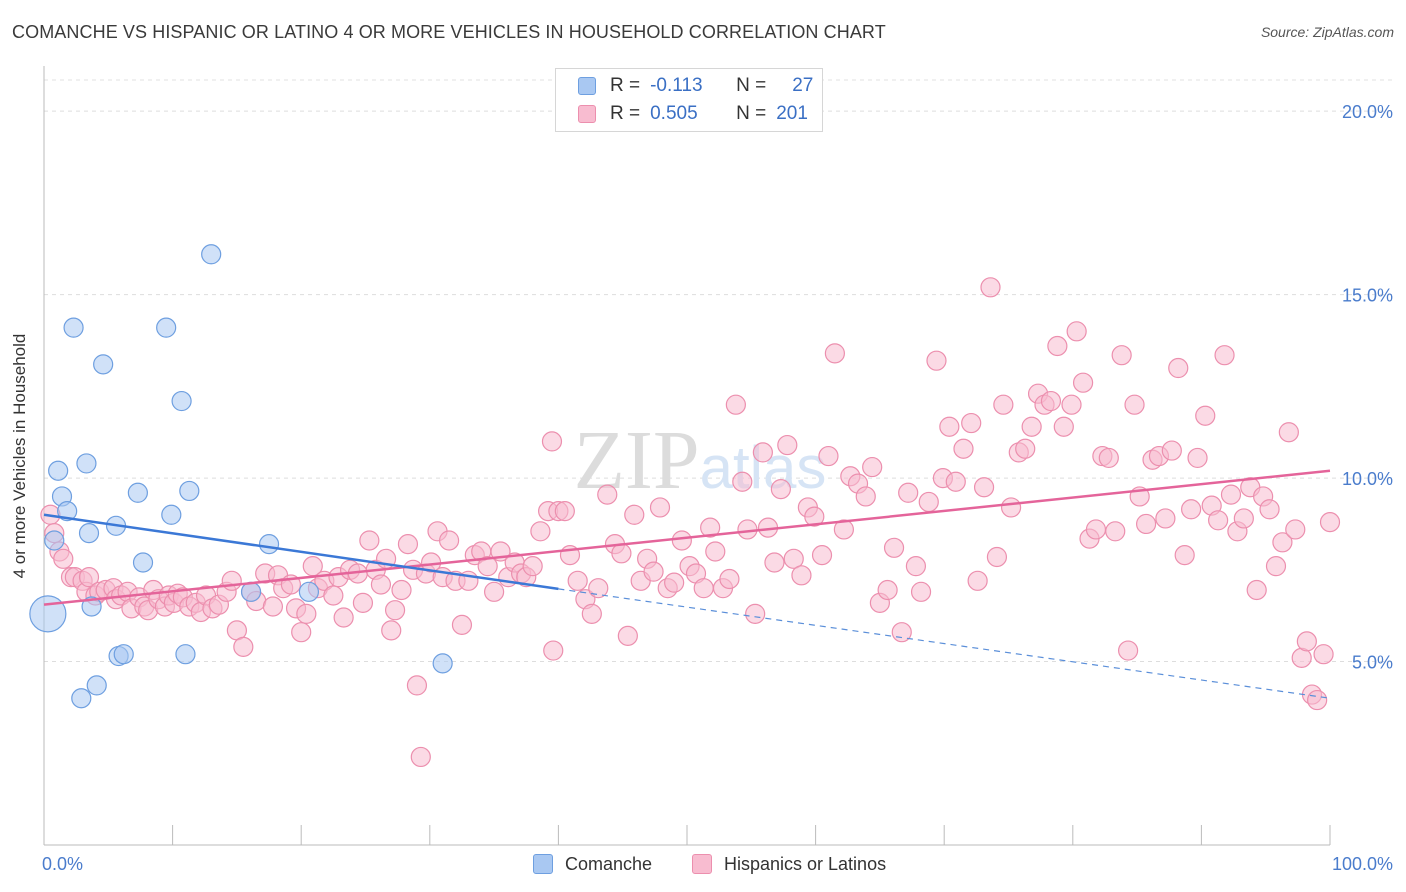  I want to click on watermark: ZIPatlas, so click(700, 460).